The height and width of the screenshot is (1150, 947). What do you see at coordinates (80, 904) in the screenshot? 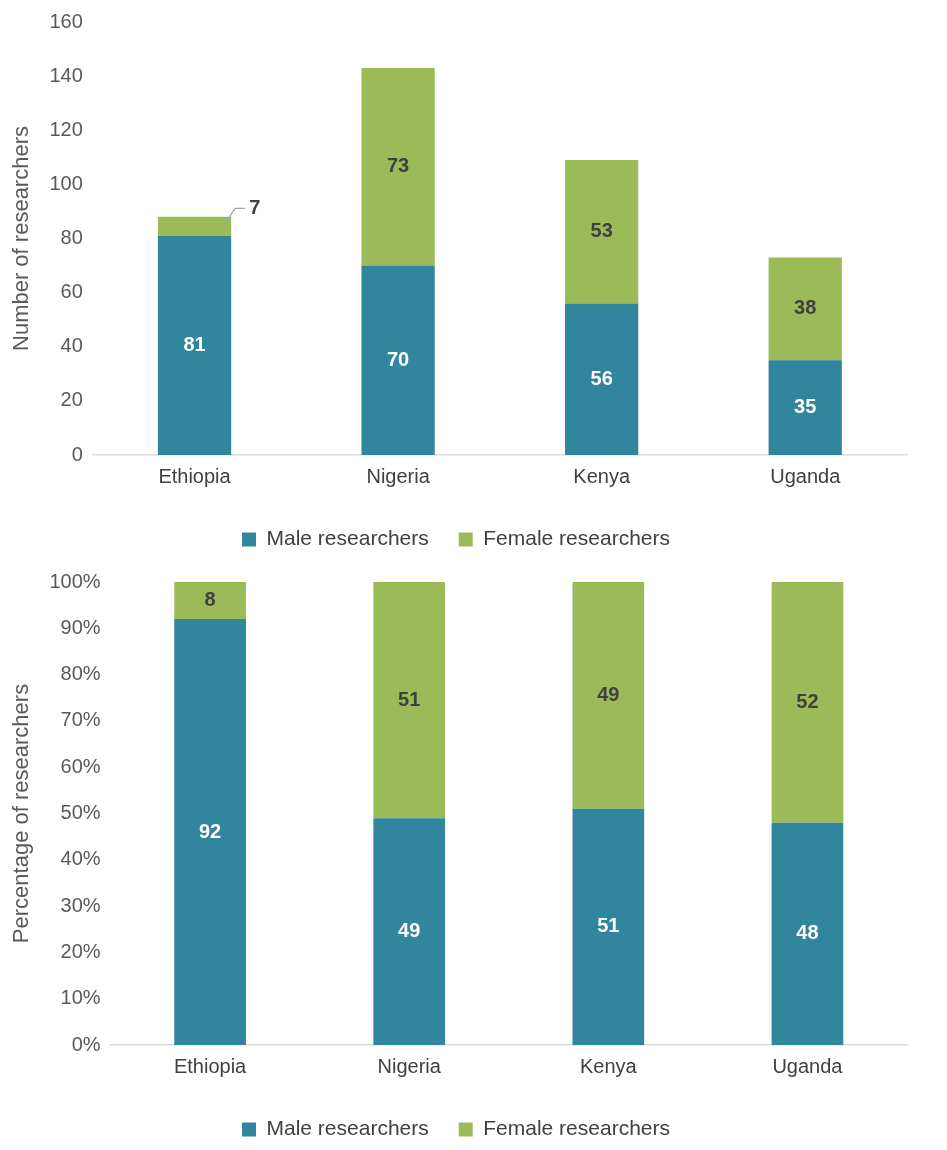
I see `y-tick-label: 30%` at bounding box center [80, 904].